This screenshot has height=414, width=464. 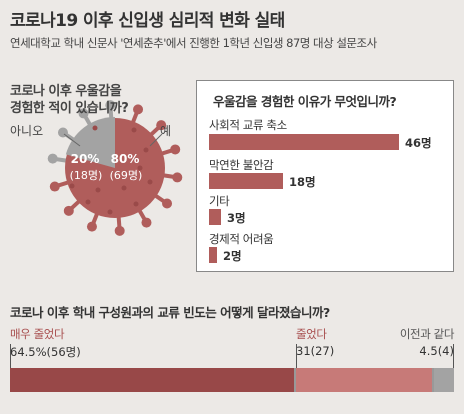 What do you see at coordinates (69, 108) in the screenshot?
I see `pie-question-line2: 경험한 적이 있습니까?` at bounding box center [69, 108].